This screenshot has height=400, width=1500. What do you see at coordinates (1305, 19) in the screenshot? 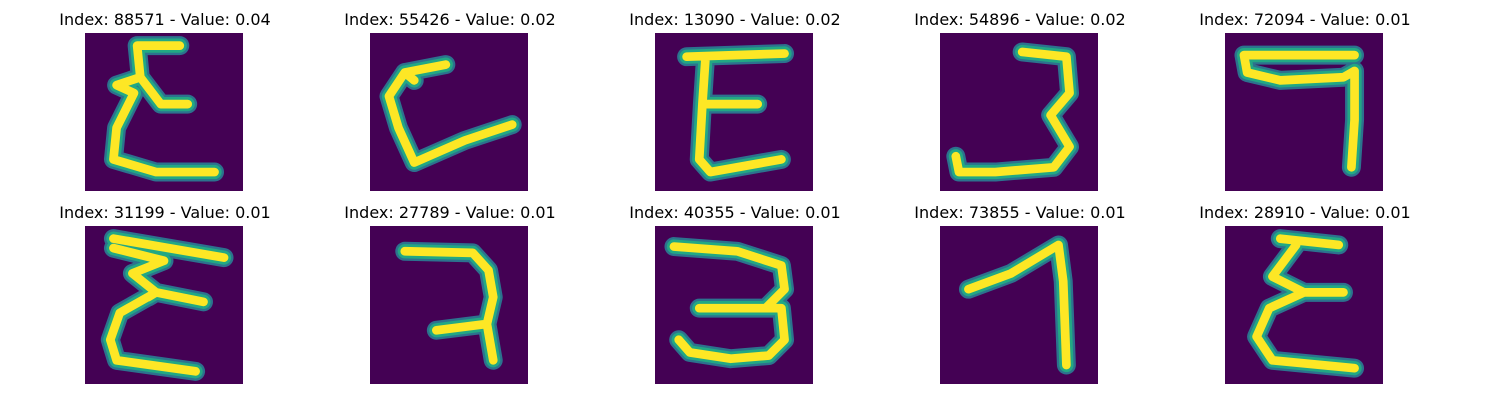
I see `panel-title: Index: 72094 - Value: 0.01` at bounding box center [1305, 19].